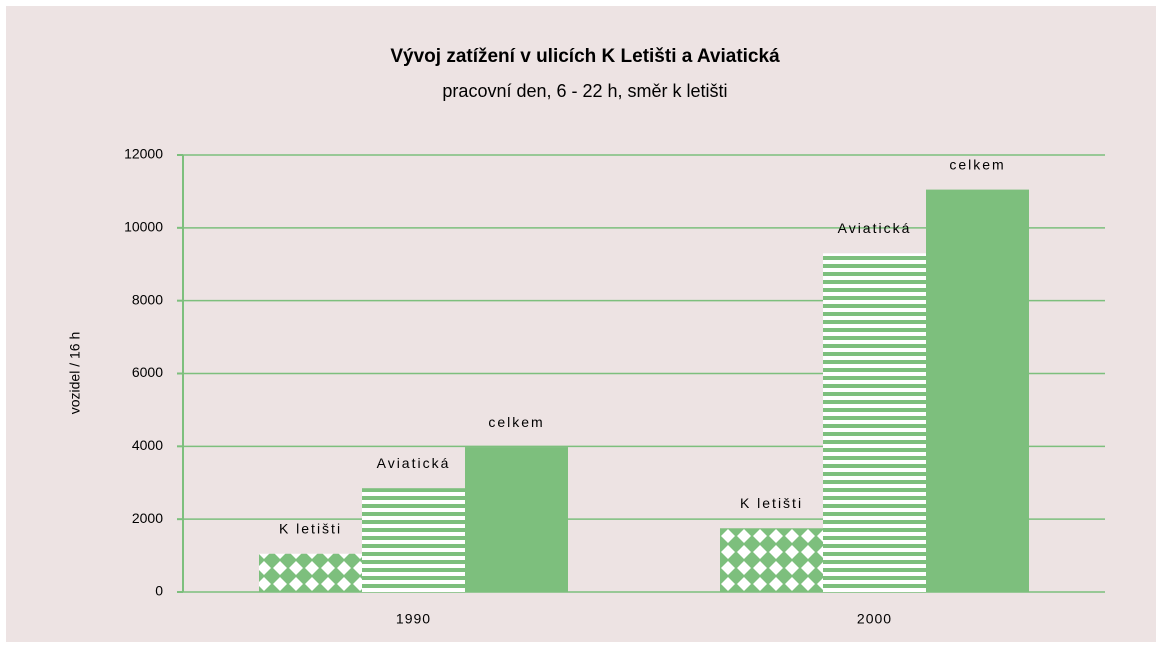 This screenshot has width=1165, height=650. I want to click on chart-subtitle: pracovní den, 6 - 22 h, směr k letišti, so click(584, 91).